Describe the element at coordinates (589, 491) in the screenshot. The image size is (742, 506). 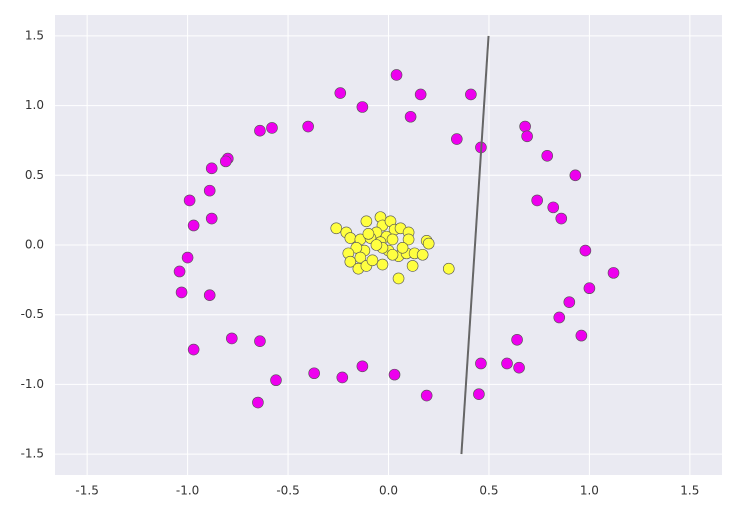
I see `x-tick-label: 1.0` at that location.